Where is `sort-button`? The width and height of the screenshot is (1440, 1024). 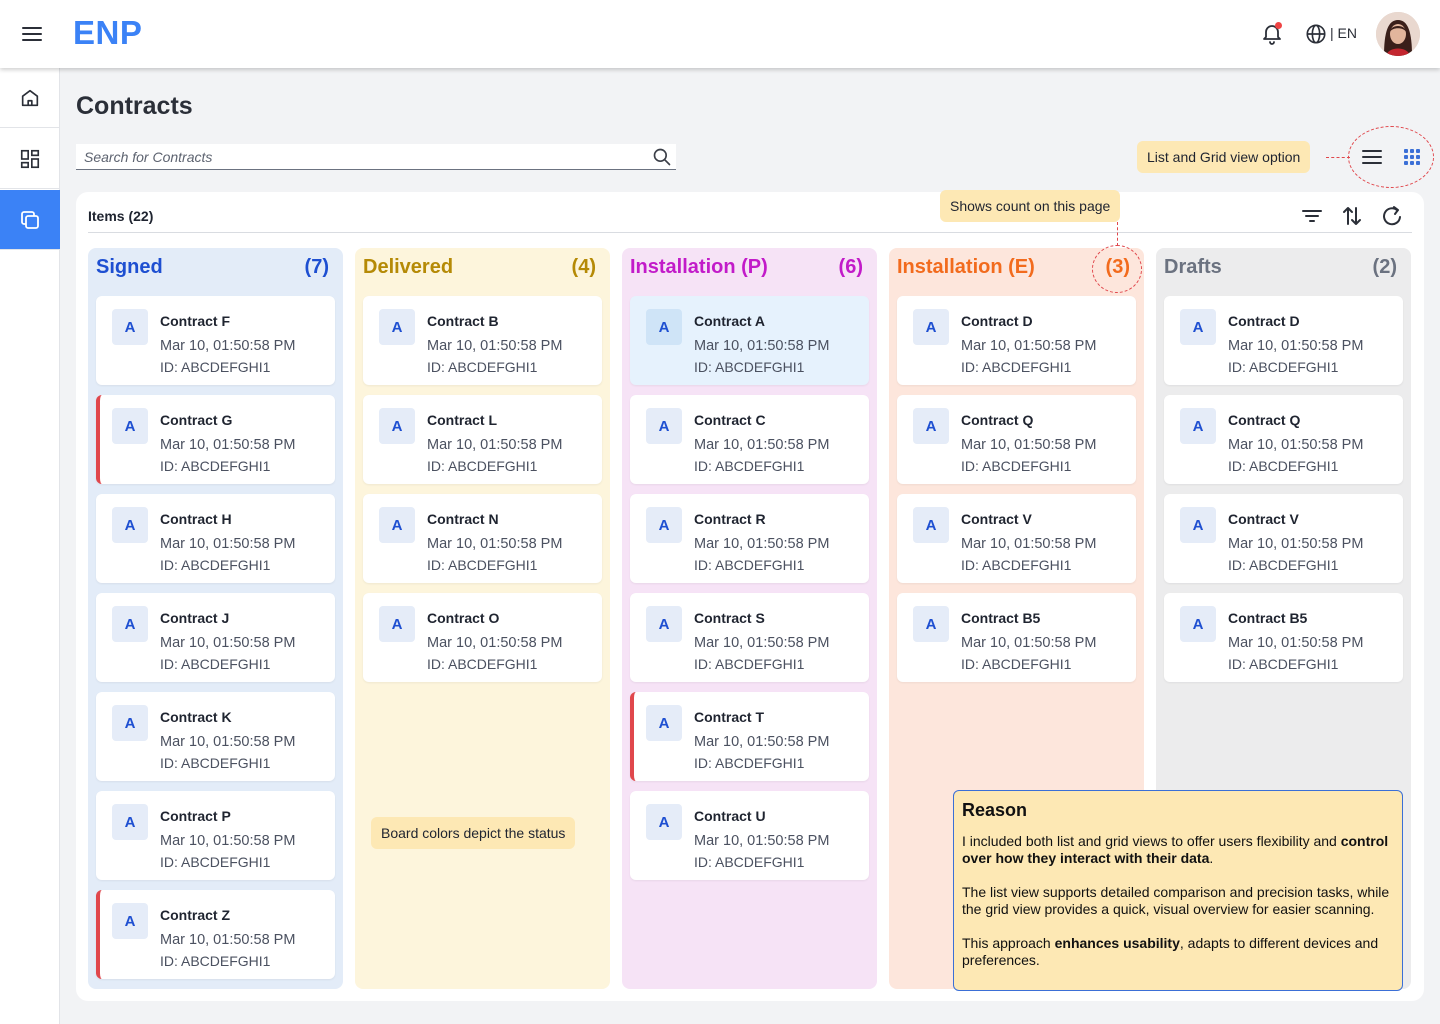 sort-button is located at coordinates (1352, 216).